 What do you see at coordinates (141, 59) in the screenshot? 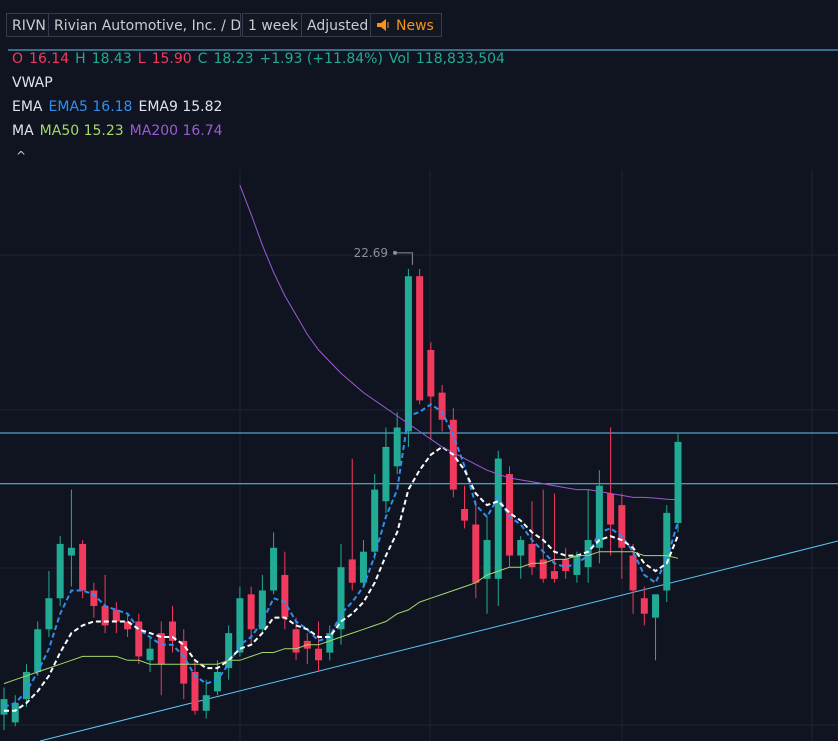
I see `ohlc-key: L` at bounding box center [141, 59].